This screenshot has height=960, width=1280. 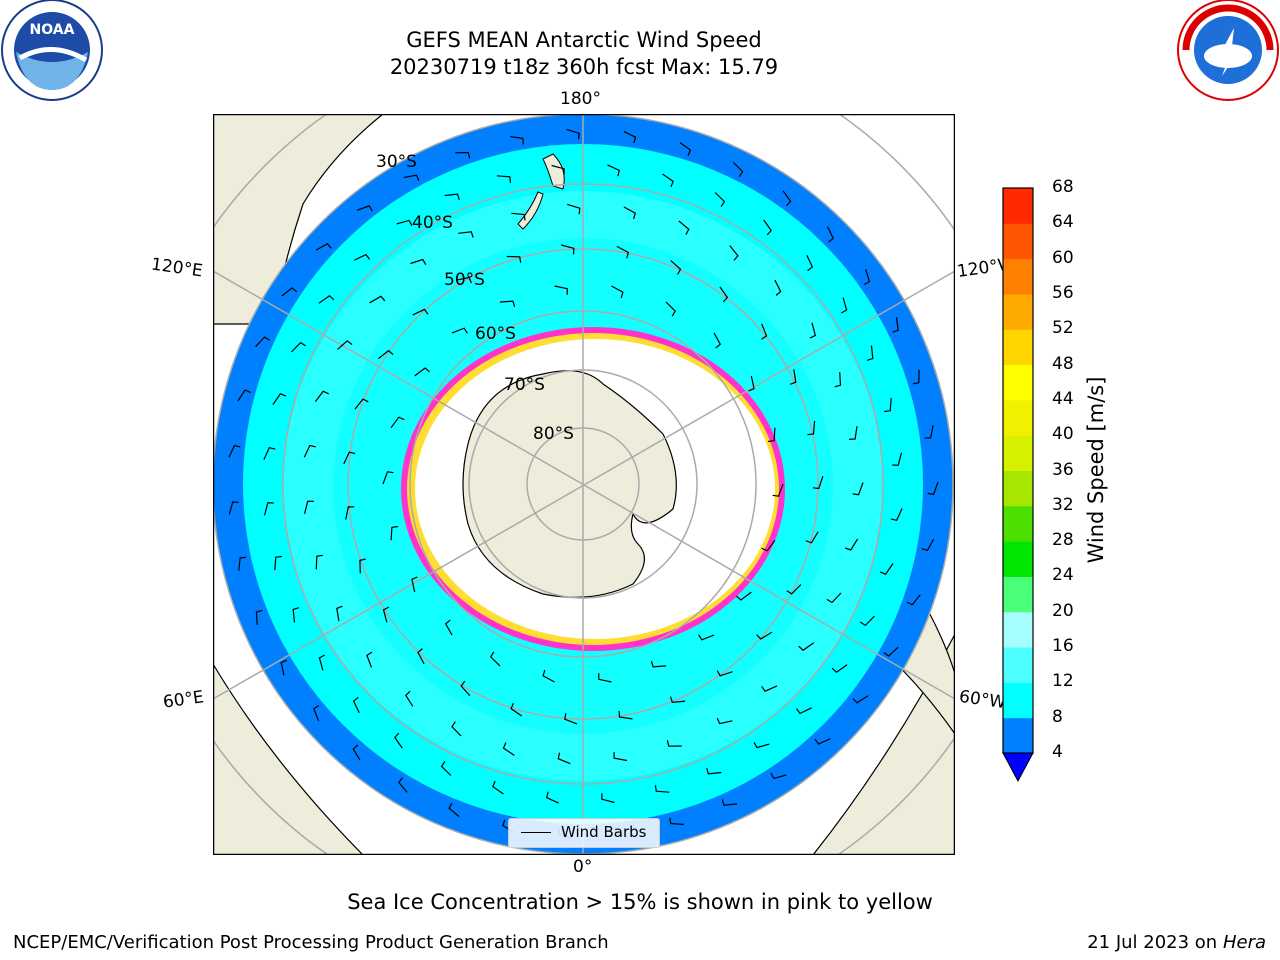 What do you see at coordinates (584, 67) in the screenshot?
I see `chart-subtitle: 20230719 t18z 360h fcst Max: 15.79` at bounding box center [584, 67].